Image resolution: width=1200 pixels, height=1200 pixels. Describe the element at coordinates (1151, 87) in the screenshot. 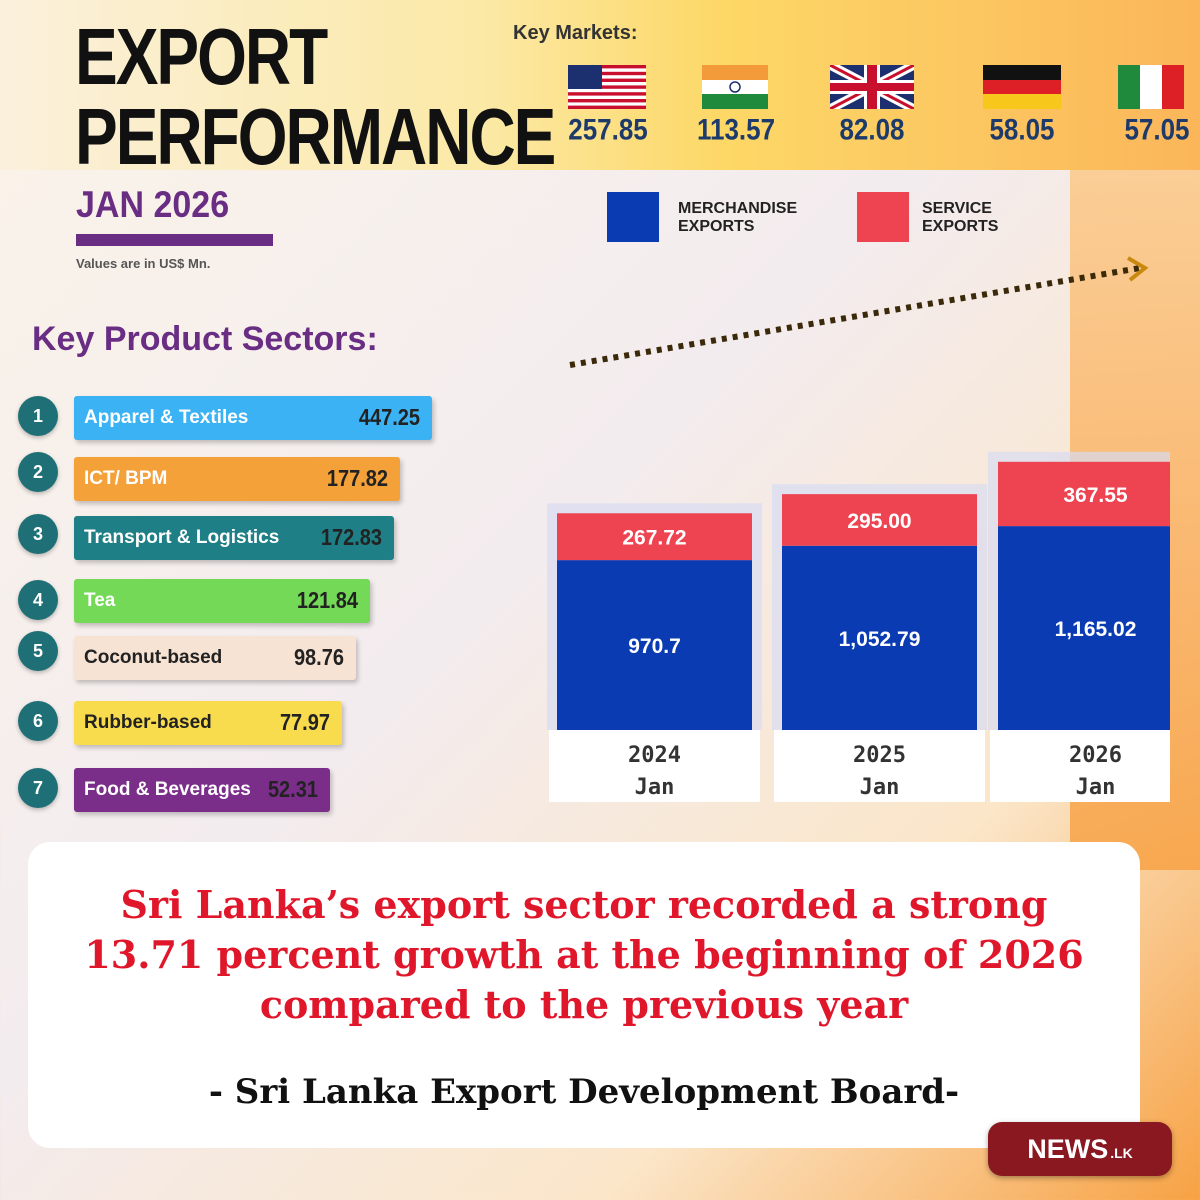

I see `italy-flag-icon` at that location.